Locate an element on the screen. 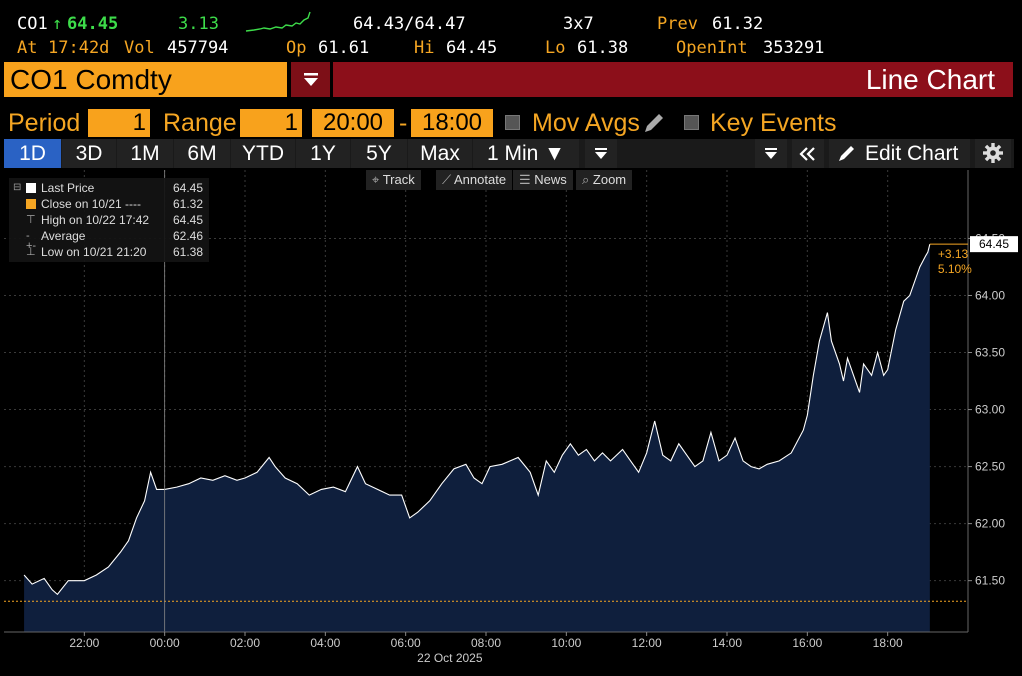 The width and height of the screenshot is (1022, 676). y-tick-label: 61.50 is located at coordinates (990, 581).